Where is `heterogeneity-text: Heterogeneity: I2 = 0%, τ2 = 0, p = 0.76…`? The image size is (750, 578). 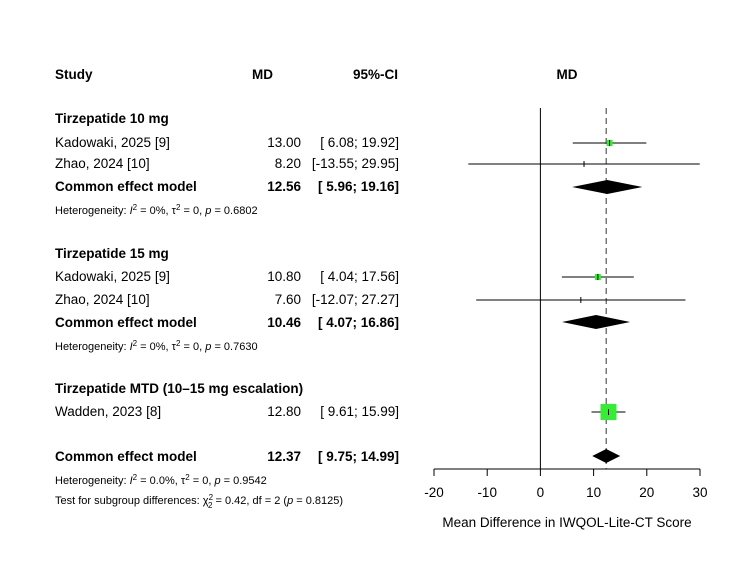 heterogeneity-text: Heterogeneity: I2 = 0%, τ2 = 0, p = 0.76… is located at coordinates (156, 346).